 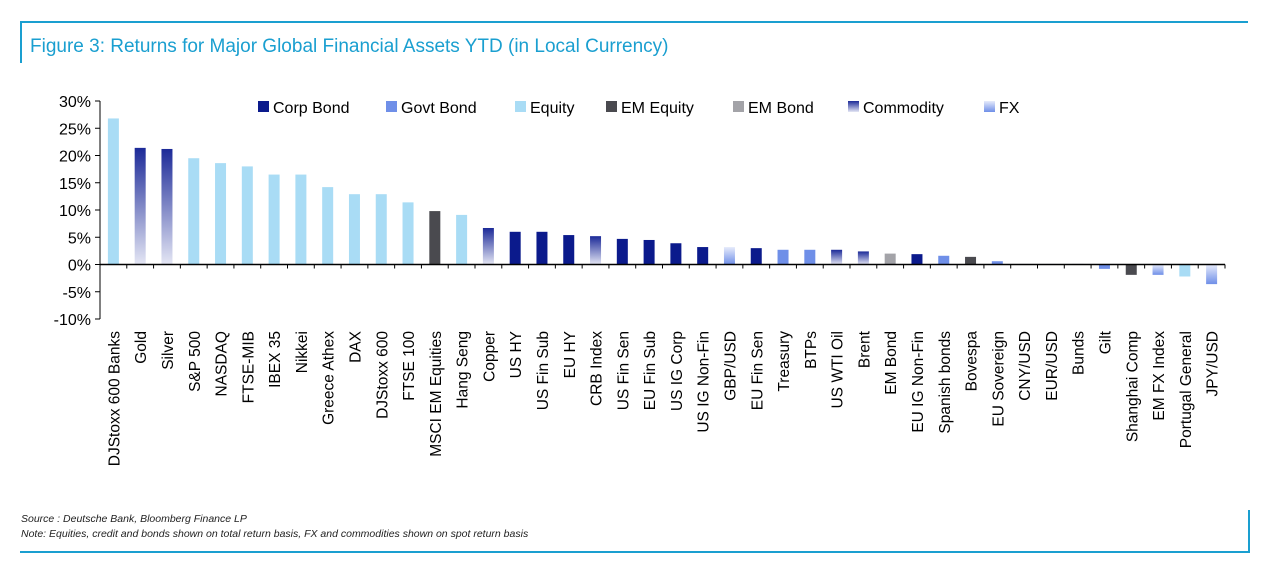 I want to click on x-tick-label: US HY, so click(x=516, y=354).